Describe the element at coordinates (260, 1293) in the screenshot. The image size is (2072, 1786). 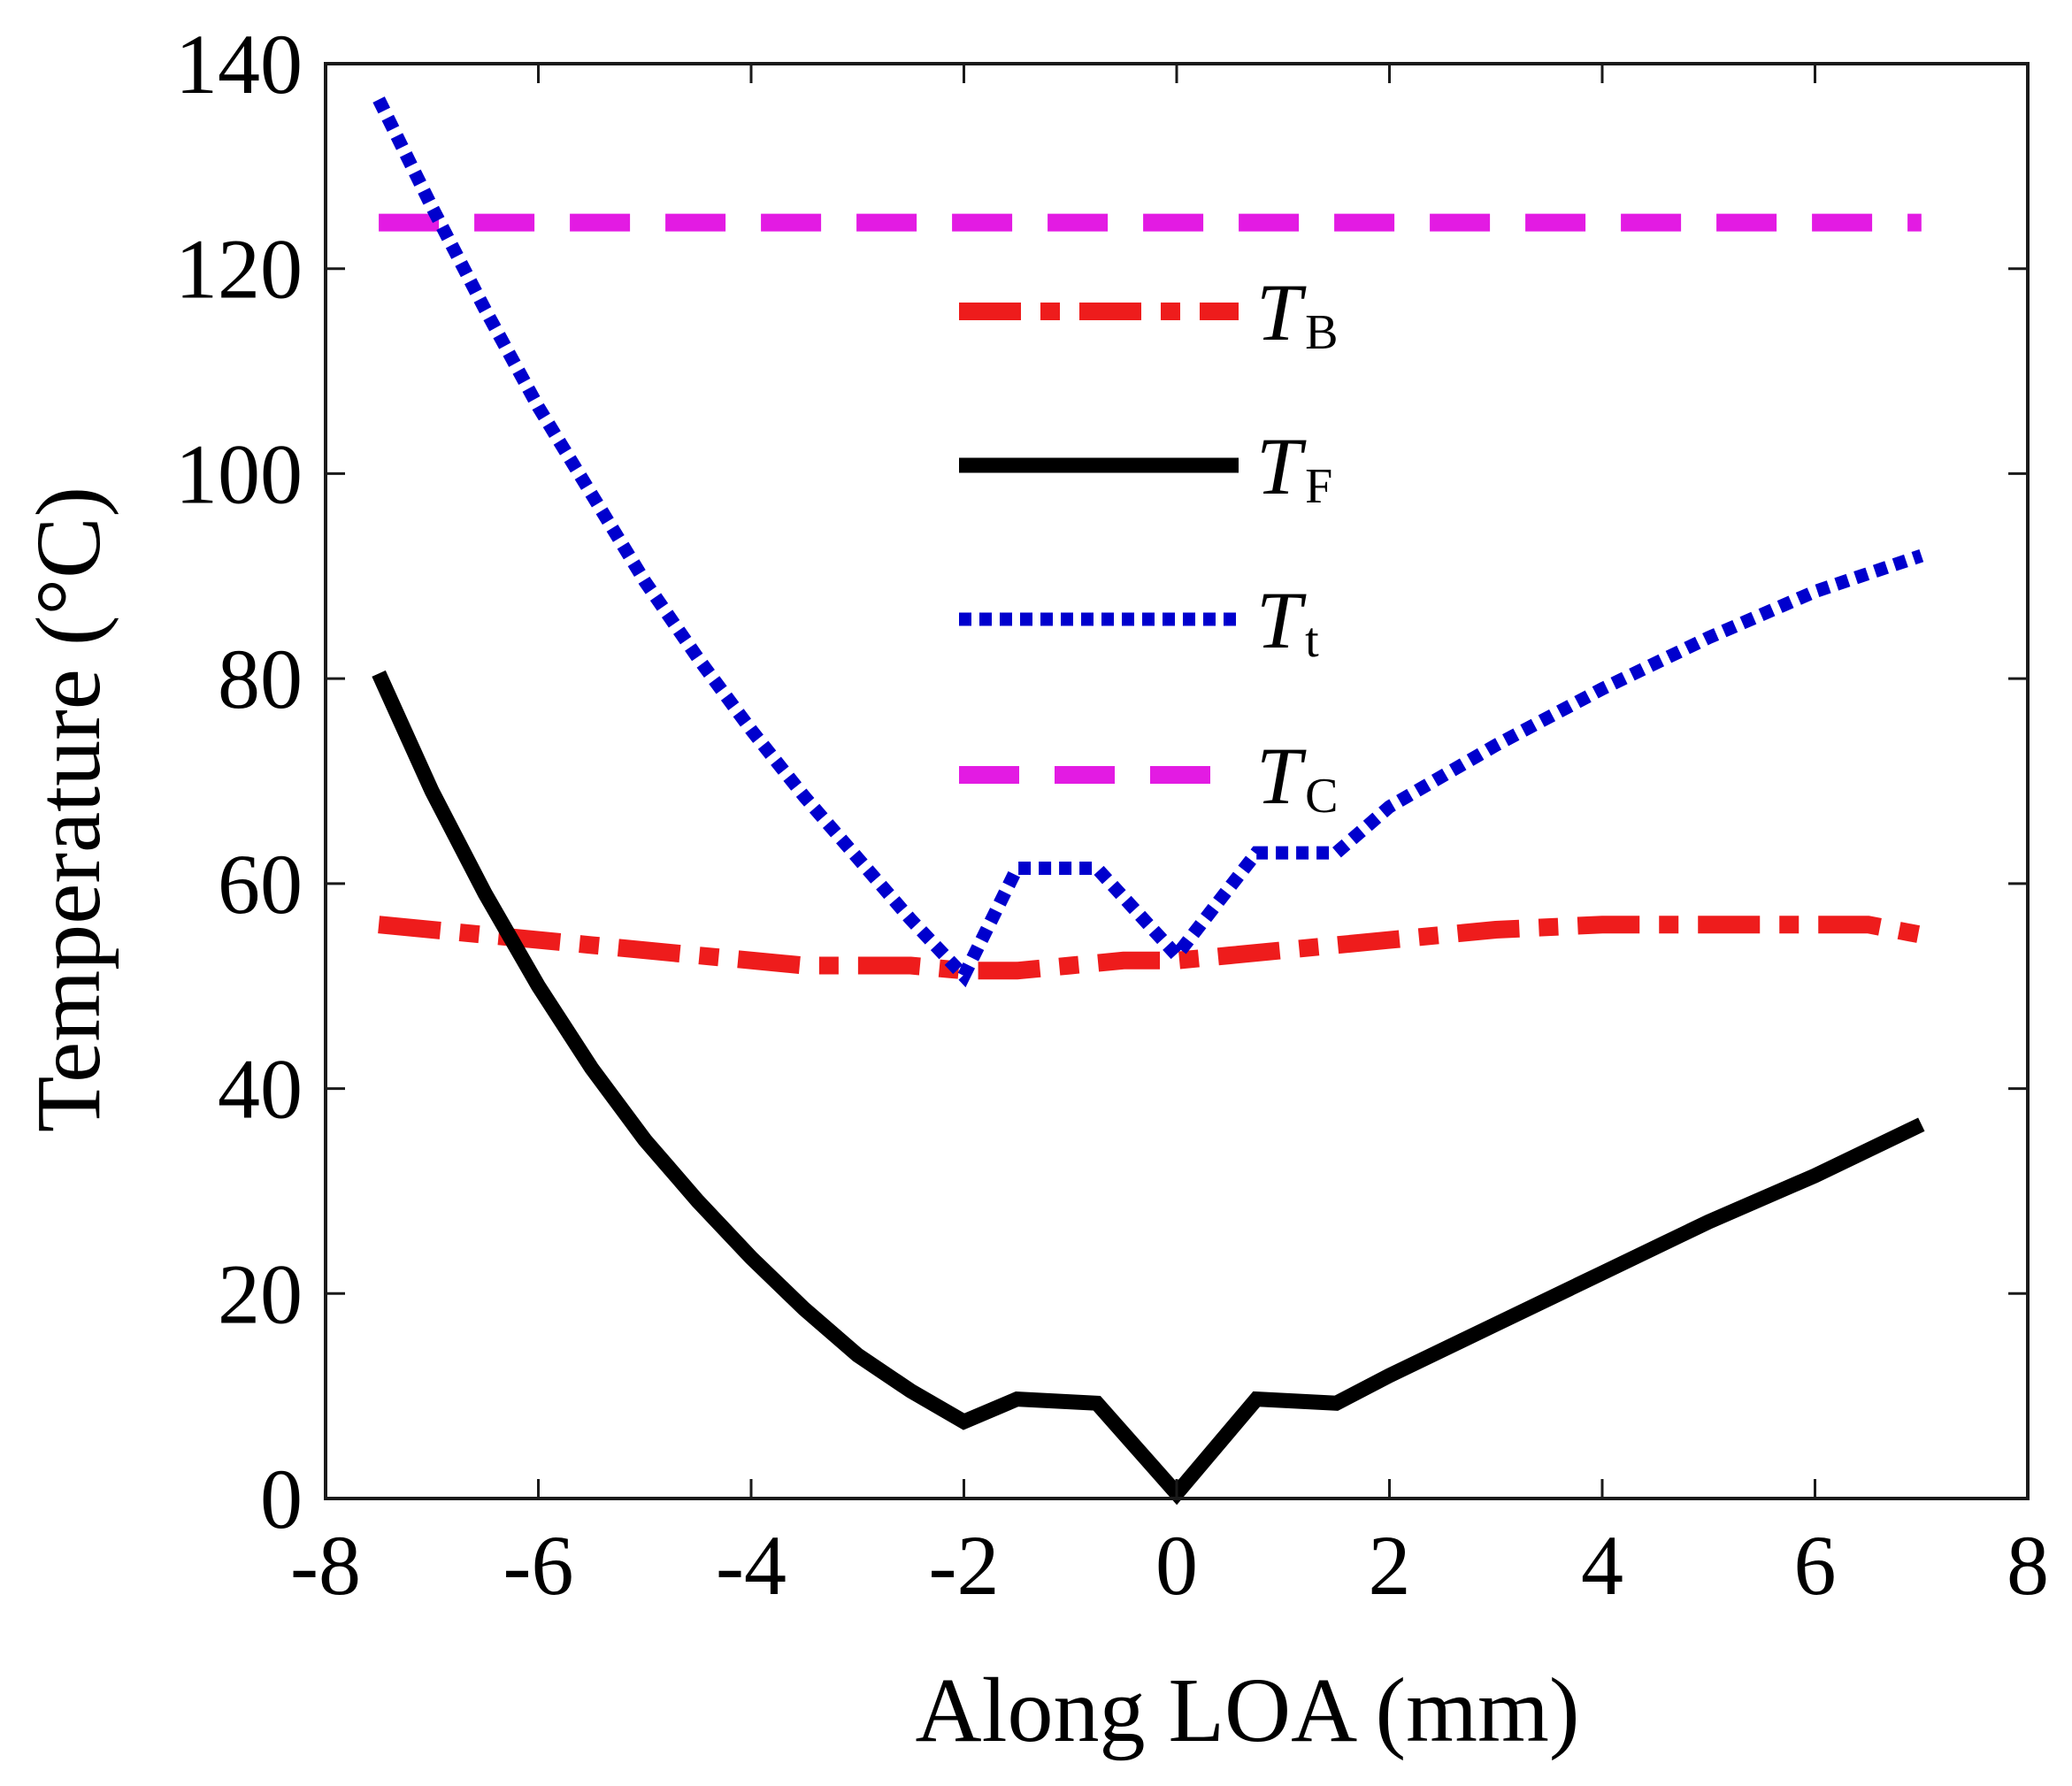
I see `y-tick-label: 20` at that location.